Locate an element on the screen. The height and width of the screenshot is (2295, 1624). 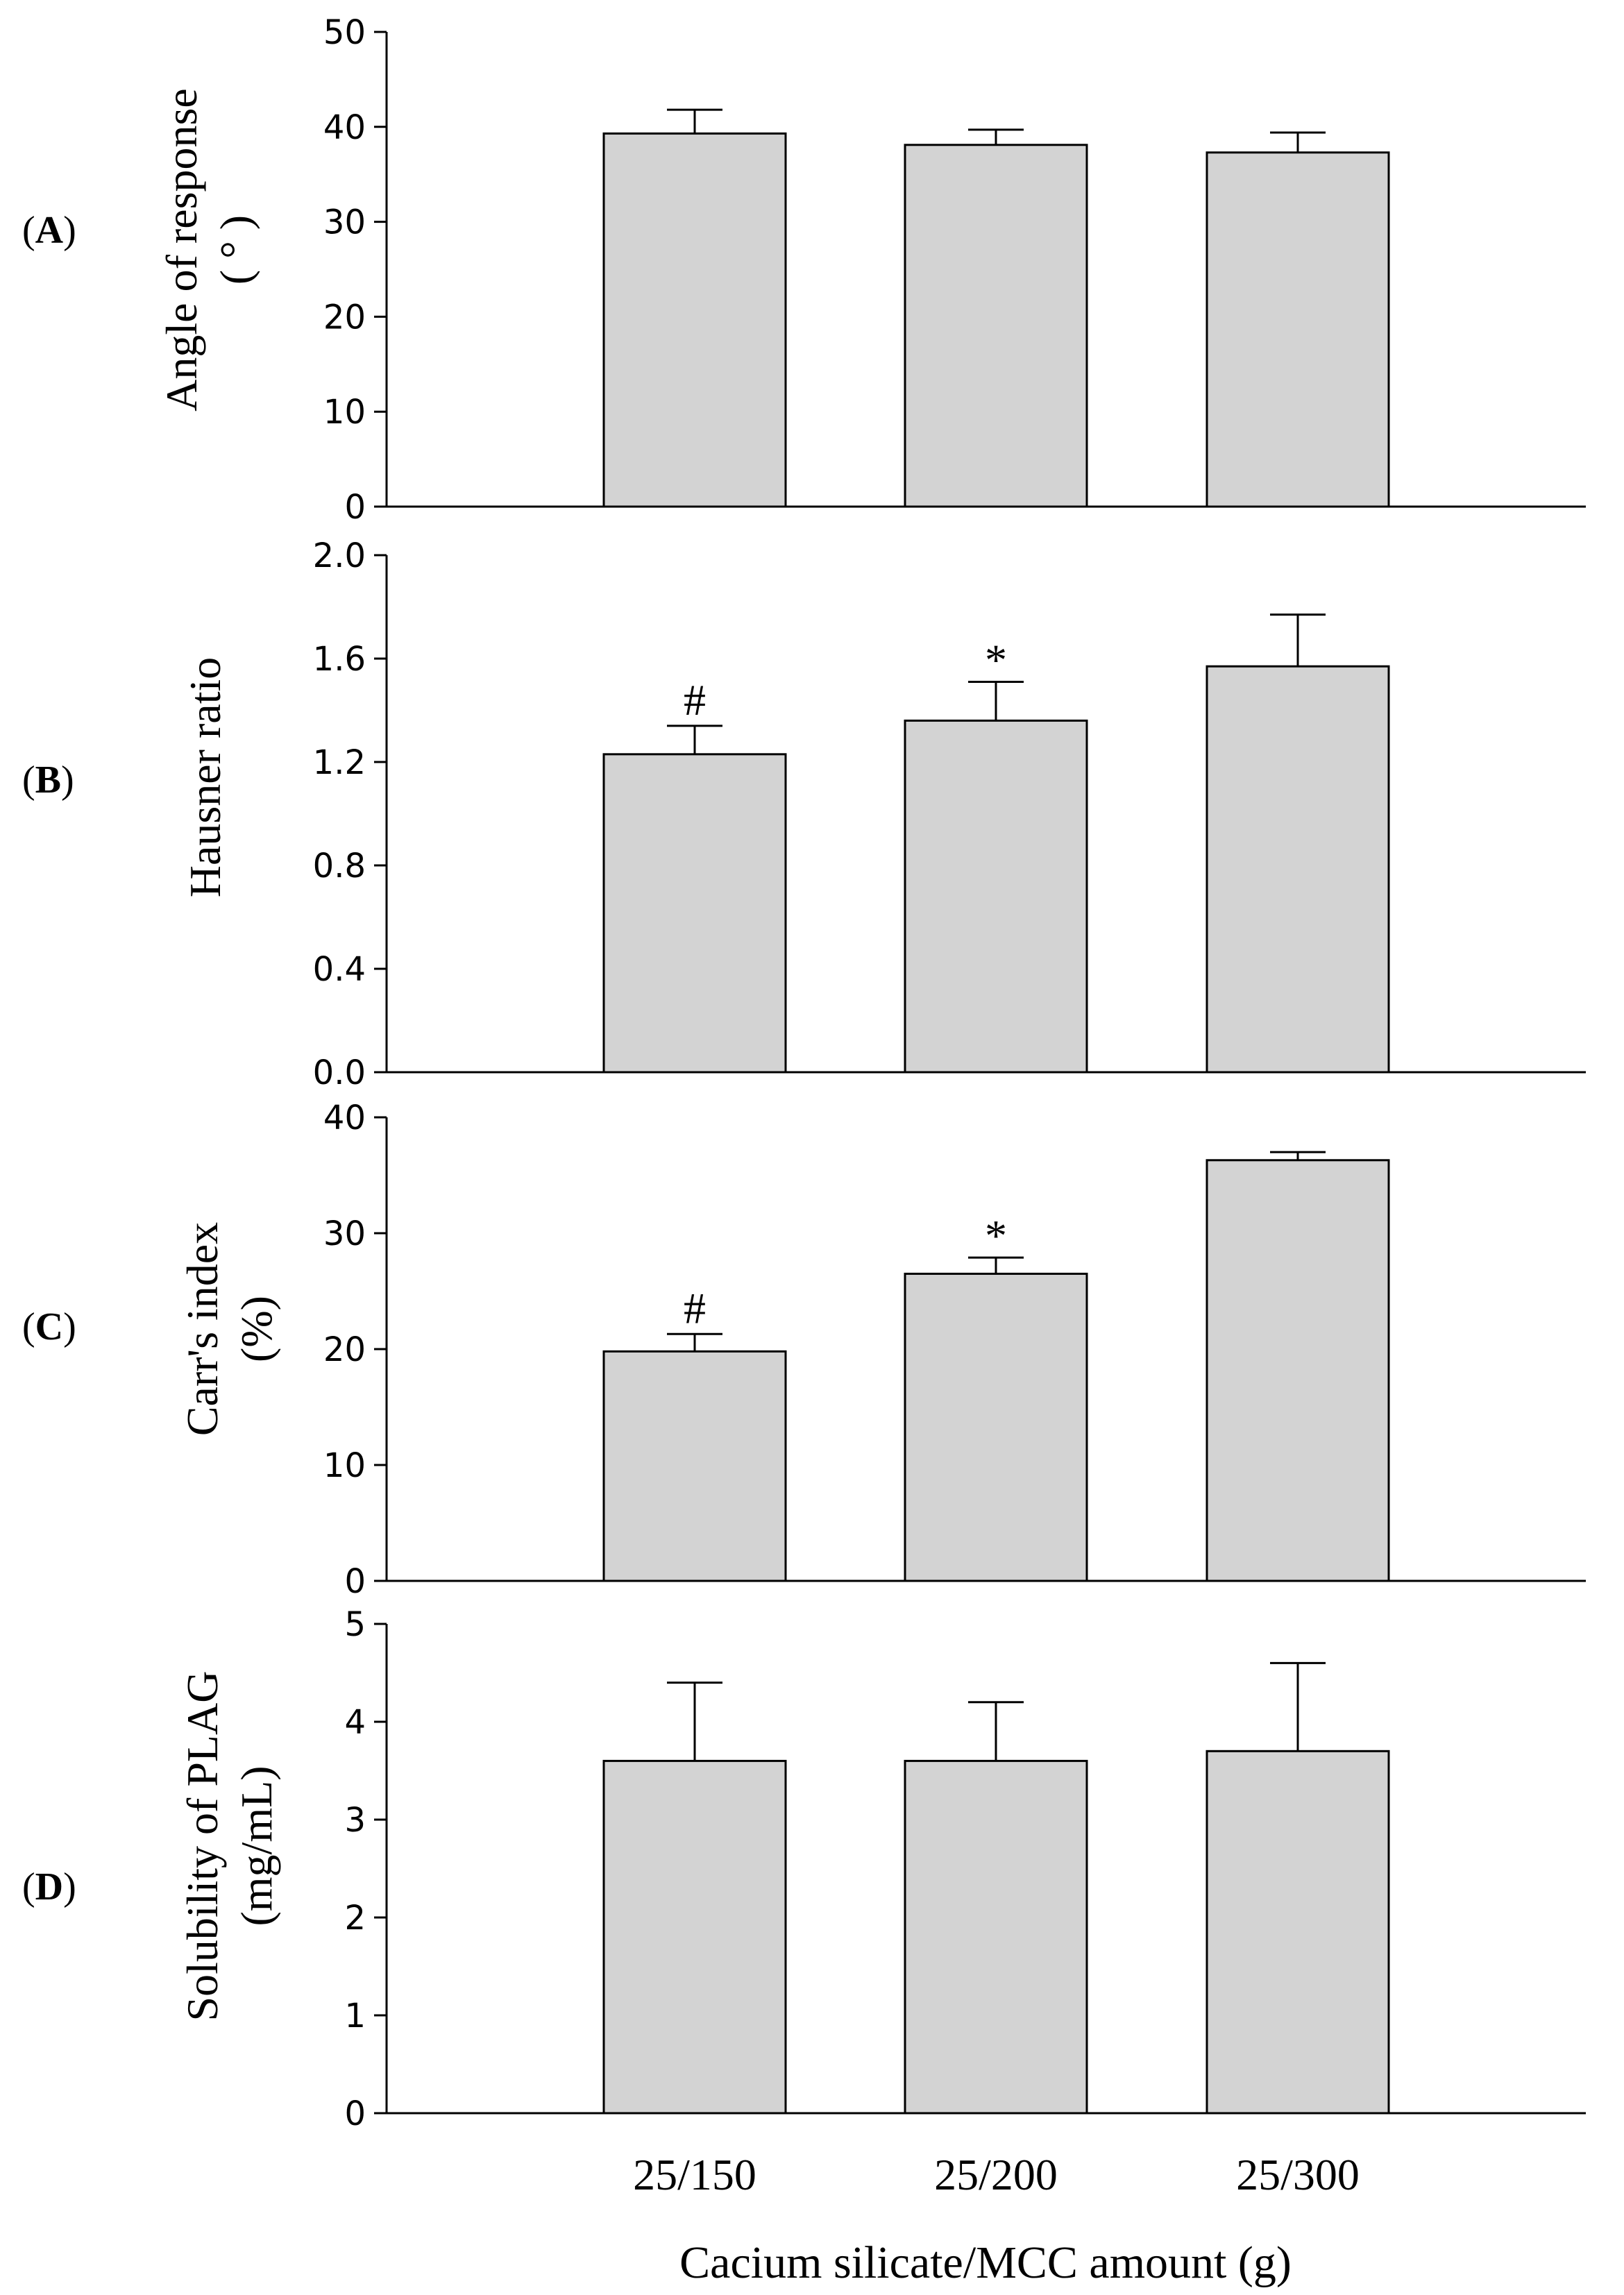
panel-a-label: (A) is located at coordinates (49, 230).